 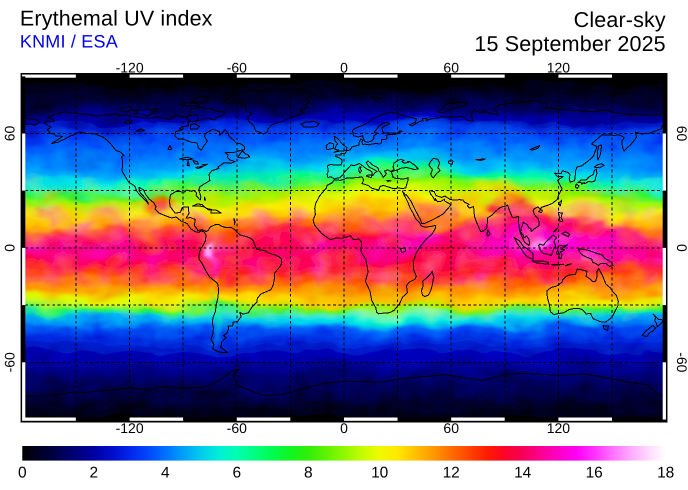 What do you see at coordinates (380, 473) in the screenshot?
I see `svg-text: 10` at bounding box center [380, 473].